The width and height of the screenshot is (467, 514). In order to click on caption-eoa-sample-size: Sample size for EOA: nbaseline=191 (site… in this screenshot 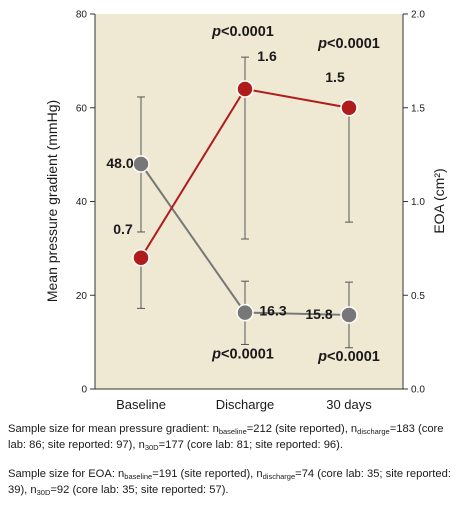, I will do `click(229, 482)`.